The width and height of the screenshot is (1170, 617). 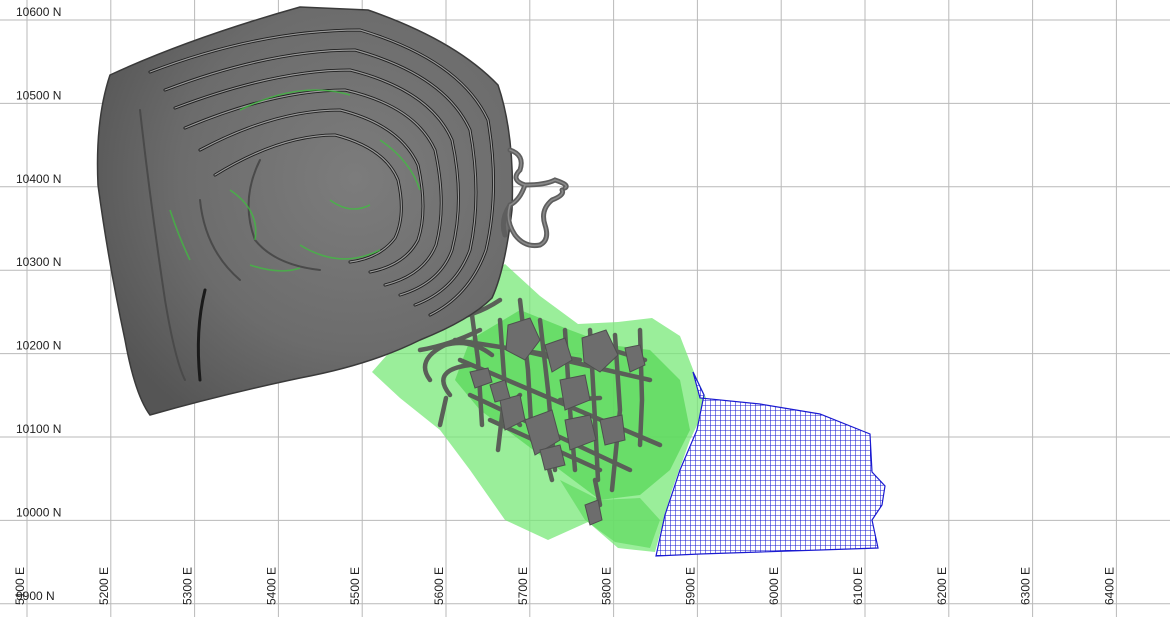 What do you see at coordinates (20, 586) in the screenshot?
I see `easting-label: 5100 E` at bounding box center [20, 586].